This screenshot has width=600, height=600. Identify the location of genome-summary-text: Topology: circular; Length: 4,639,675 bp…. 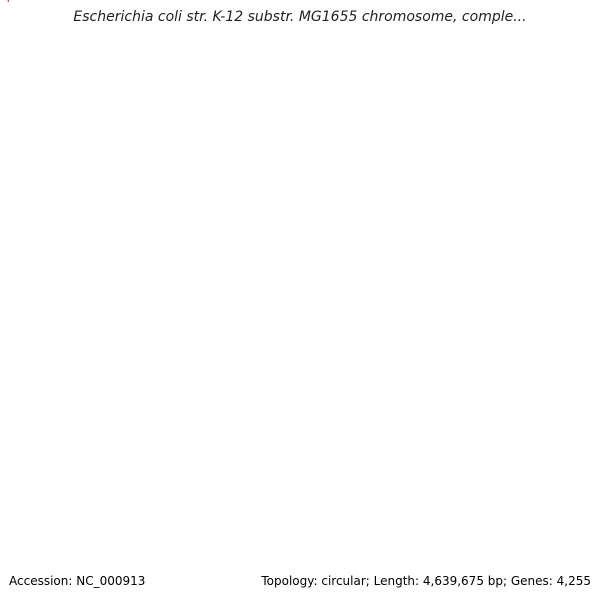
(426, 581).